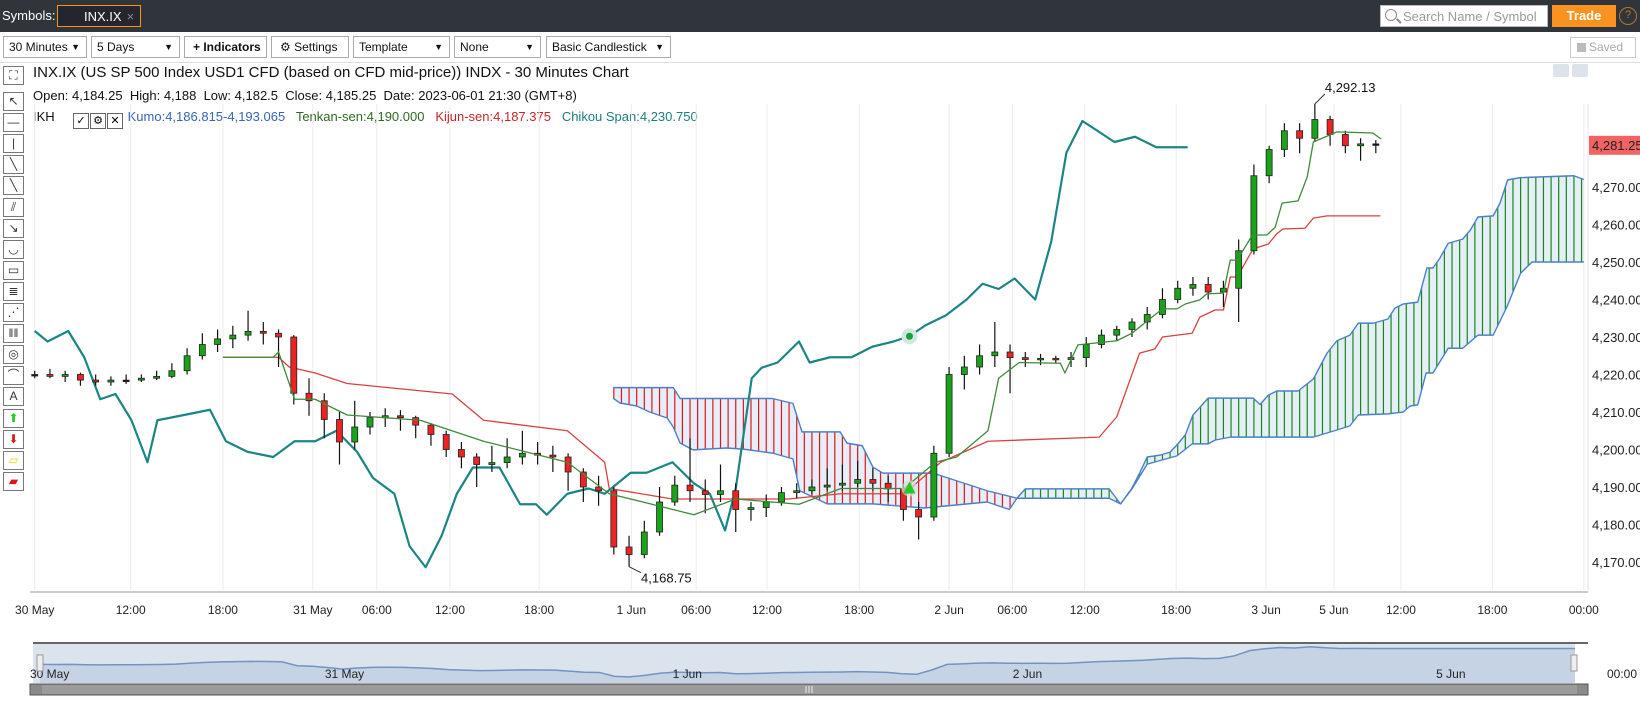 This screenshot has width=1640, height=706. I want to click on eraser-icon: ▰, so click(13, 481).